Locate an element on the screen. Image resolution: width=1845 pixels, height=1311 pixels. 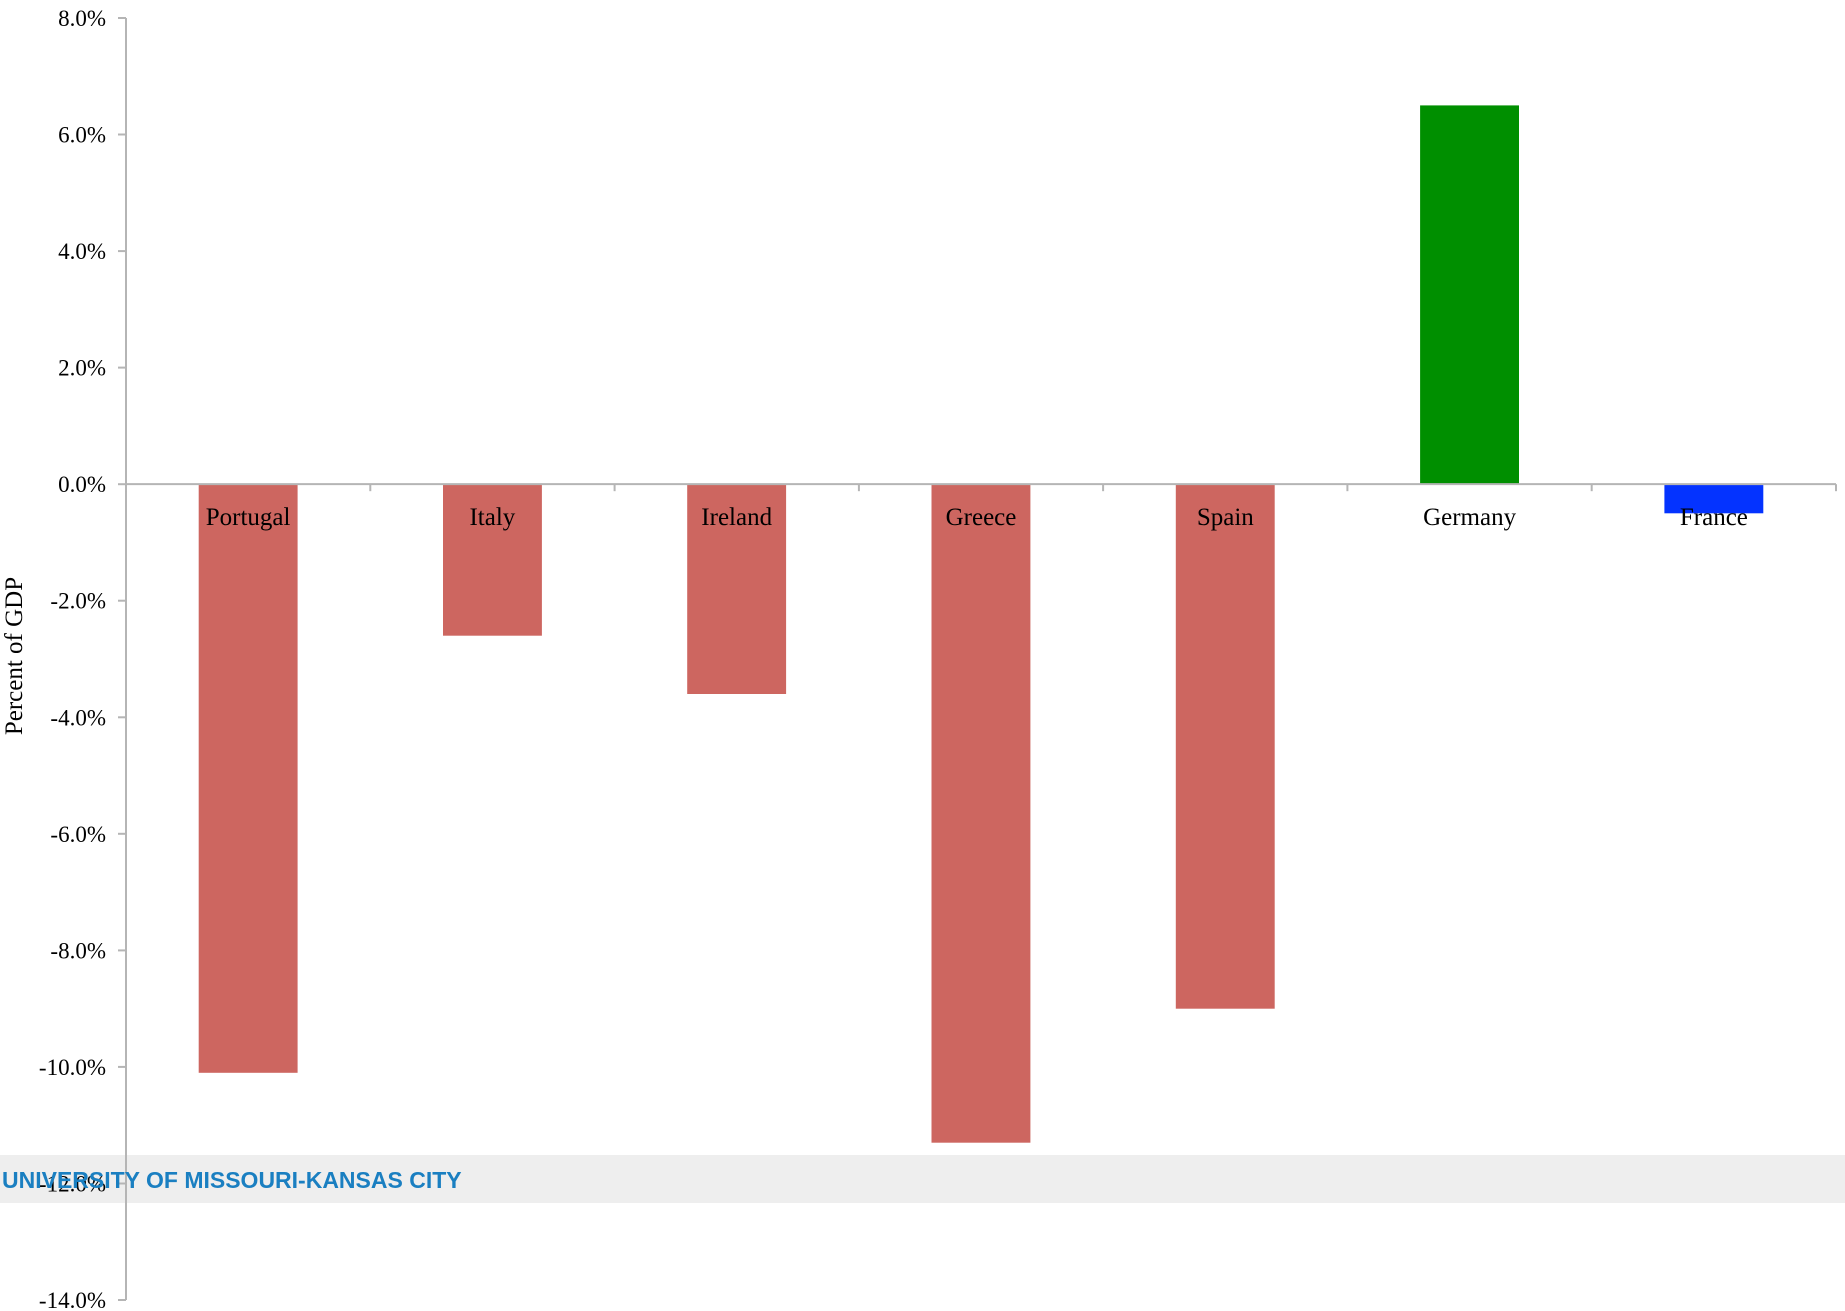
bar-spain is located at coordinates (1225, 746).